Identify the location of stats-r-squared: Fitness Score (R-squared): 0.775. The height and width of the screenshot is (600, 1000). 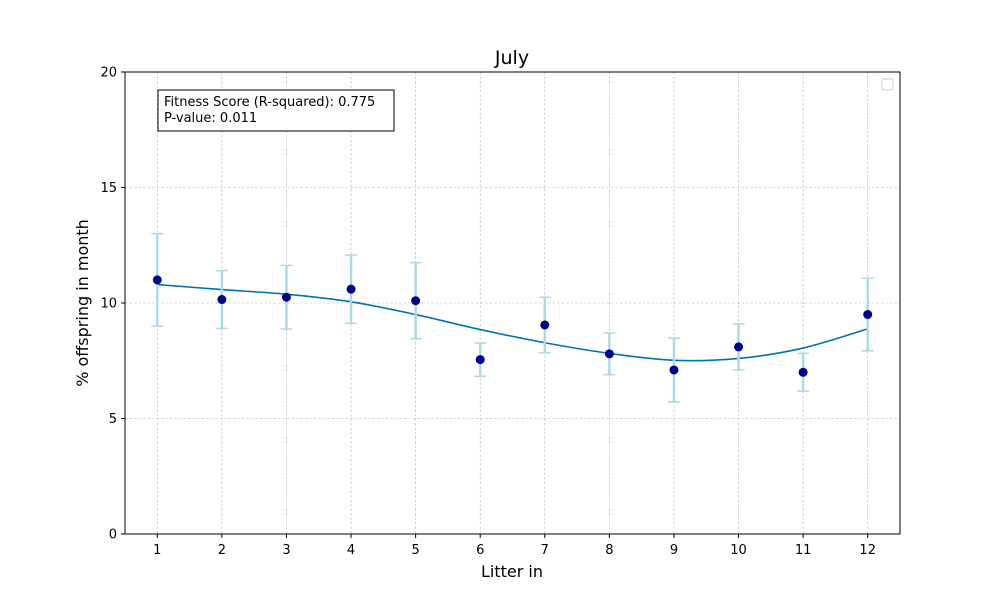
(269, 102).